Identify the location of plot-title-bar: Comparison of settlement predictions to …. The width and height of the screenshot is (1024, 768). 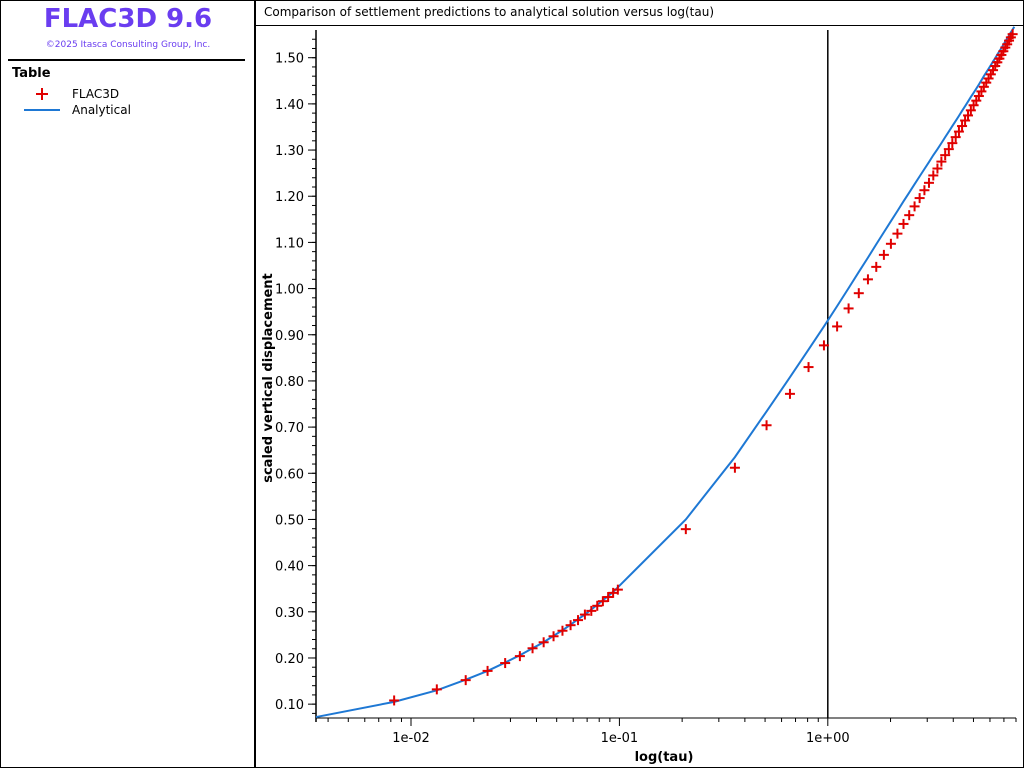
(640, 13).